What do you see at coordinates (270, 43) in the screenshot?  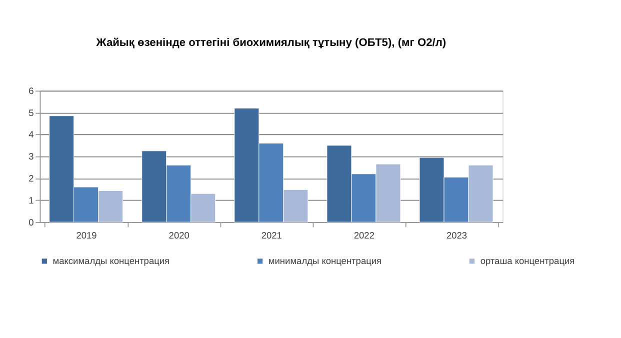 I see `chart-title: Жайық өзенінде оттегіні биохимиялық тұтыну (ОБТ5), (мг О2/л)` at bounding box center [270, 43].